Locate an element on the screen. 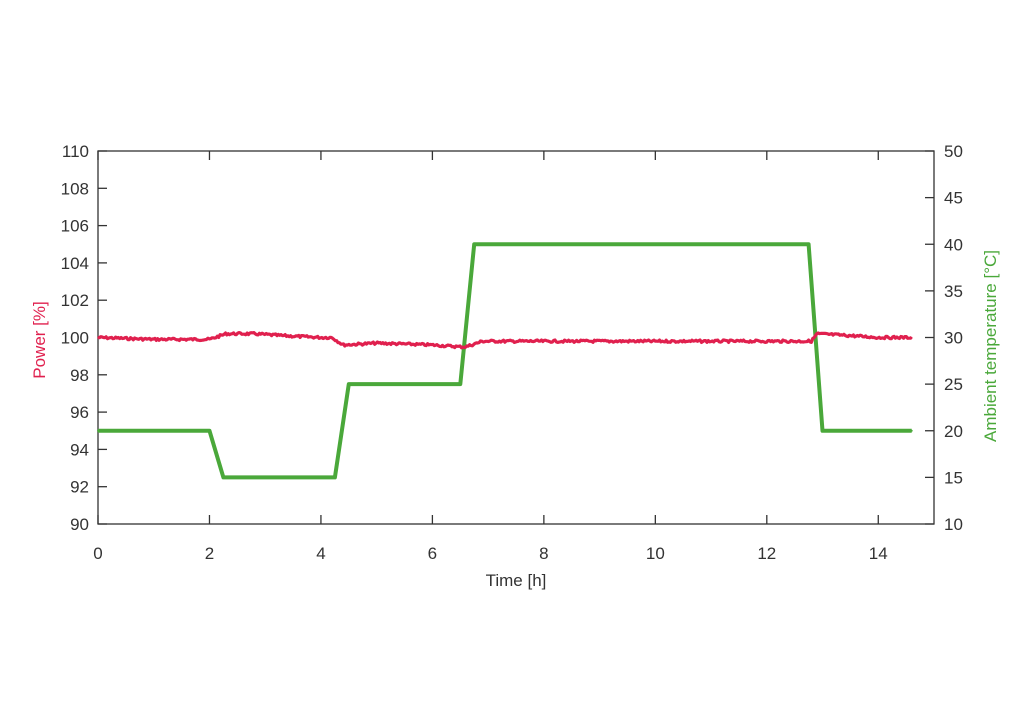 The image size is (1024, 704). x-axis-title: Time [h] is located at coordinates (516, 580).